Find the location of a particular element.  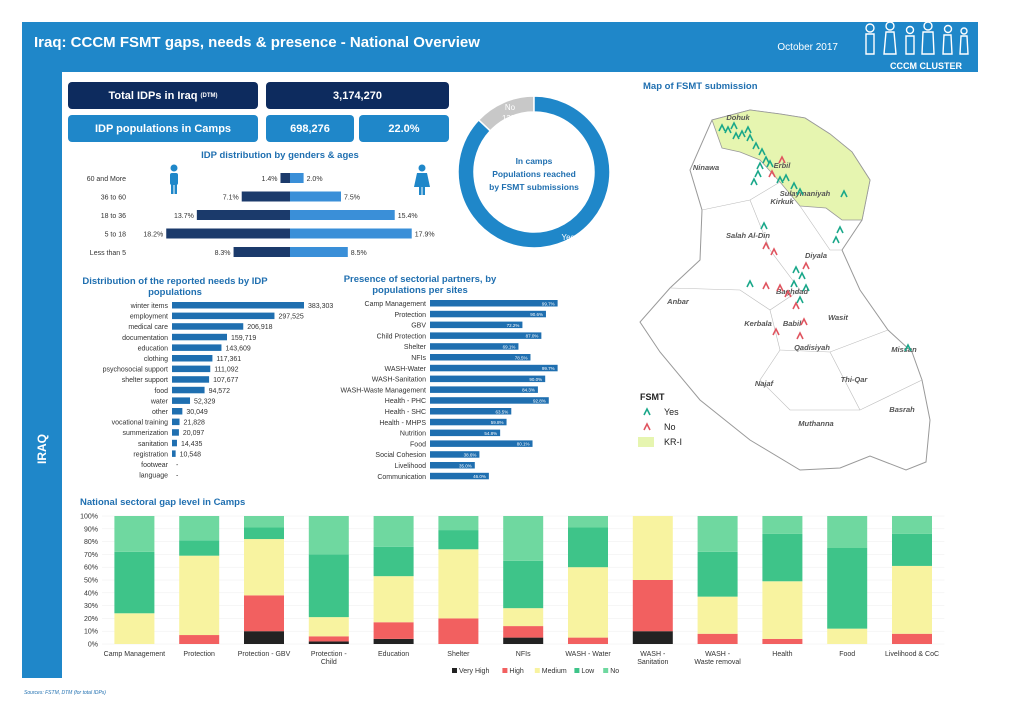

age-group-label: 60 and More is located at coordinates (106, 179).